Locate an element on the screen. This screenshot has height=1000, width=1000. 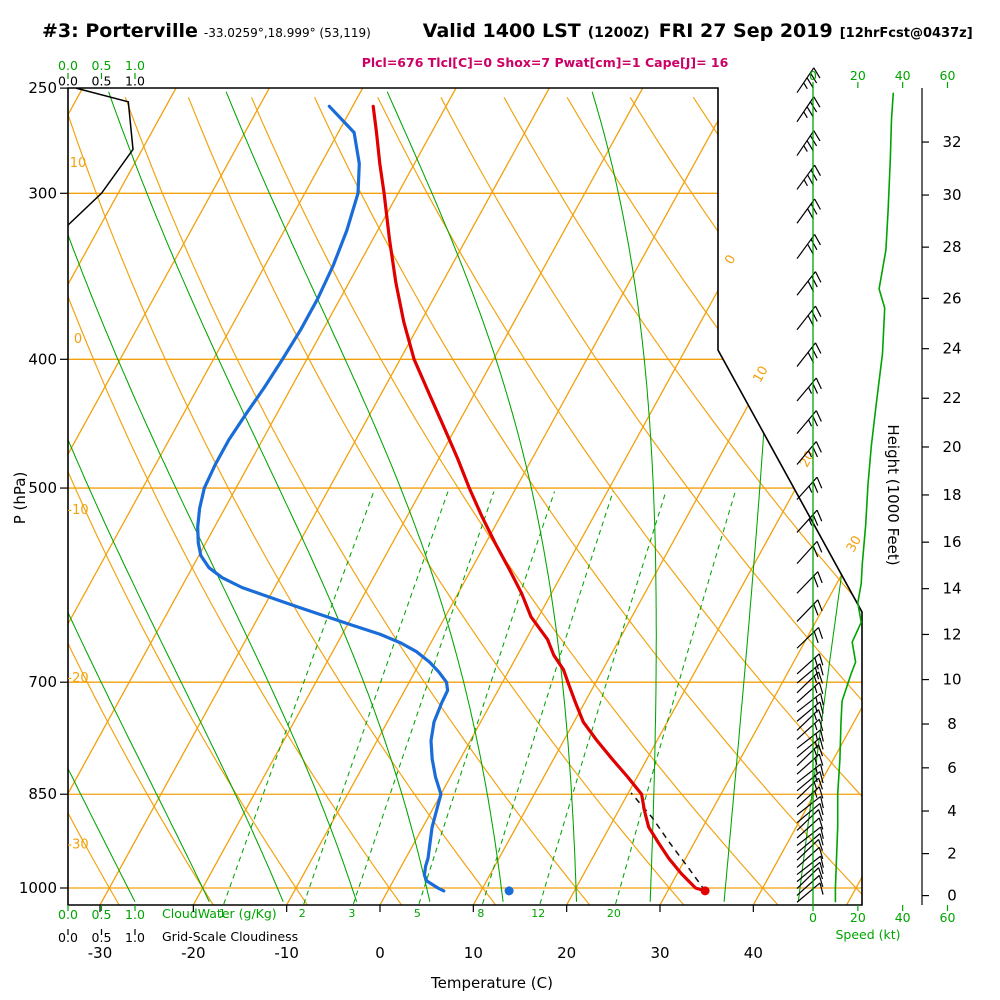
speed-tick-label-bottom: 0 is located at coordinates (813, 917).